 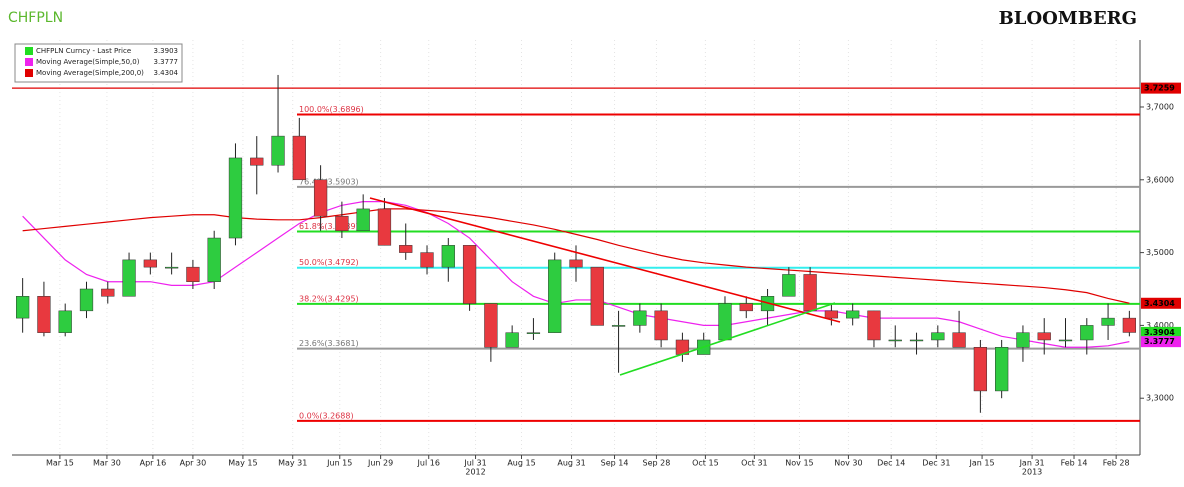 What do you see at coordinates (1159, 88) in the screenshot?
I see `price-tag-label: 3.7259` at bounding box center [1159, 88].